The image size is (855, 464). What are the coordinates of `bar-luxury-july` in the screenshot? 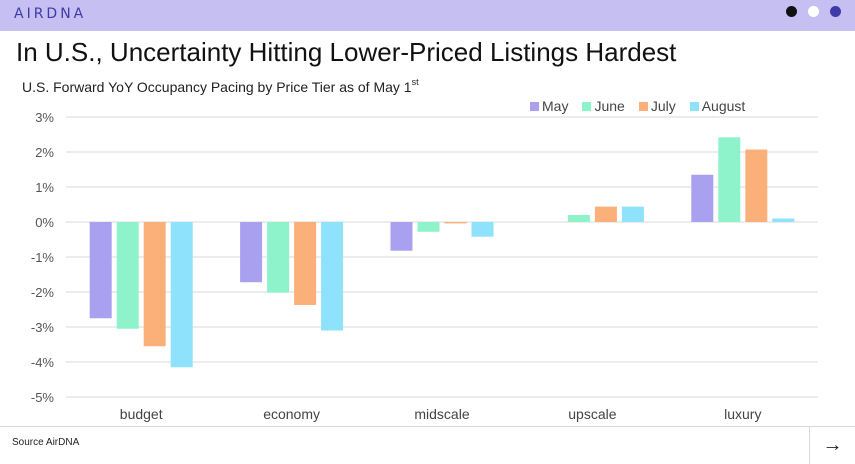 It's located at (756, 185).